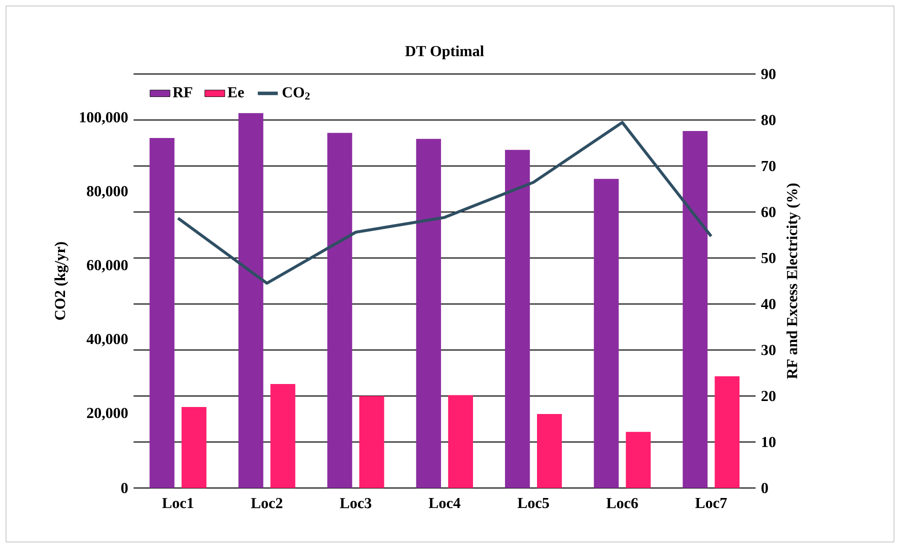 This screenshot has height=548, width=900. Describe the element at coordinates (793, 281) in the screenshot. I see `y2-axis-title: RF and Excess Electricity (%)` at that location.